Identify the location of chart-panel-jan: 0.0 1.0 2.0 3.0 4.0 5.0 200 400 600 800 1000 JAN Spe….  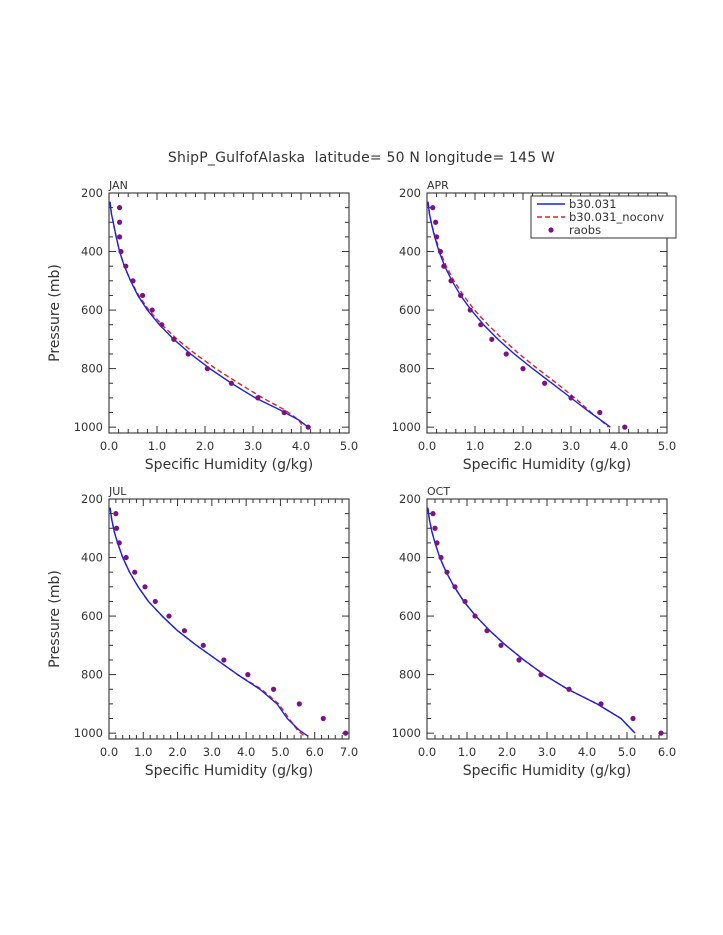
(202, 326).